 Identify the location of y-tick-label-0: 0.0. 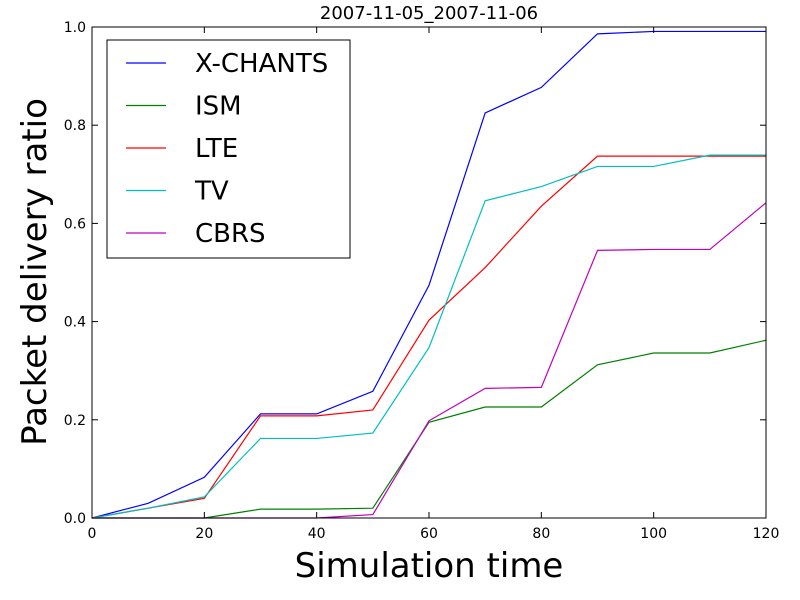
(75, 519).